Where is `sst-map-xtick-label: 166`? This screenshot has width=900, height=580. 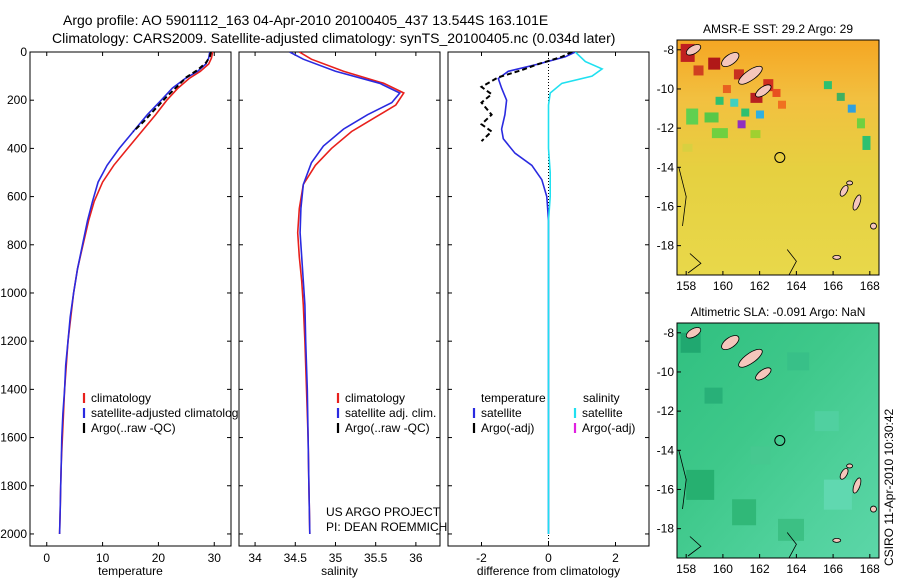 sst-map-xtick-label: 166 is located at coordinates (833, 286).